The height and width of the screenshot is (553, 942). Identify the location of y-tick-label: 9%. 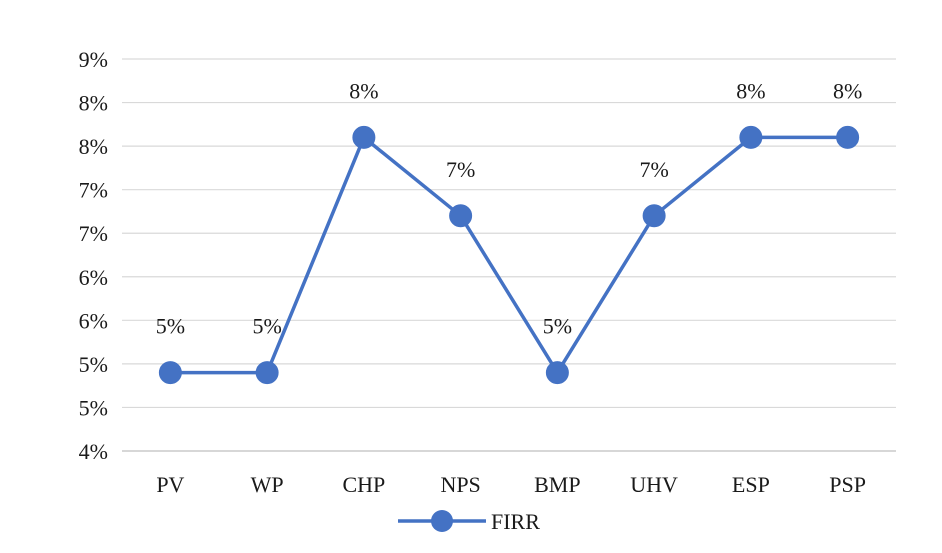
(93, 59).